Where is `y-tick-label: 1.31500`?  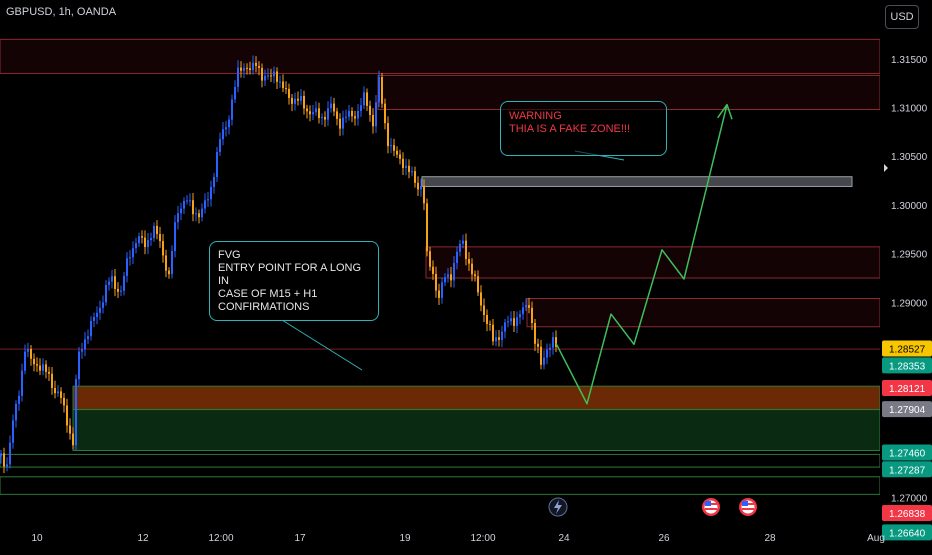 y-tick-label: 1.31500 is located at coordinates (909, 60).